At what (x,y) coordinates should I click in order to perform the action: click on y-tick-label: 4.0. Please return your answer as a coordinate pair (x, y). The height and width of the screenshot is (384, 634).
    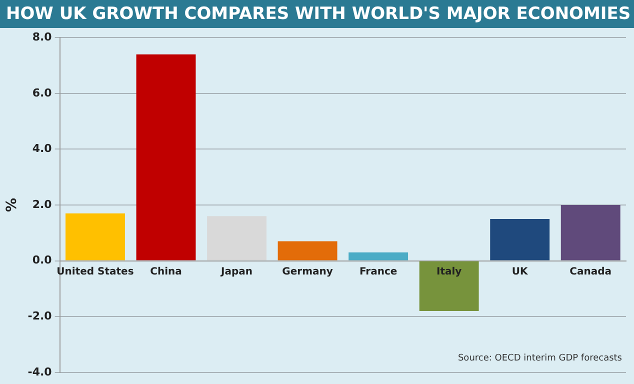
    Looking at the image, I should click on (42, 149).